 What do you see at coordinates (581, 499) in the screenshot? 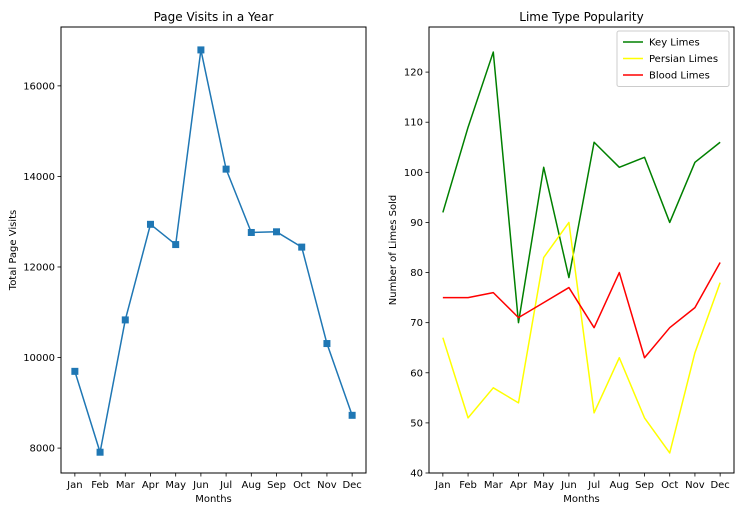
I see `lime-popularity-x-axis-label: Months` at bounding box center [581, 499].